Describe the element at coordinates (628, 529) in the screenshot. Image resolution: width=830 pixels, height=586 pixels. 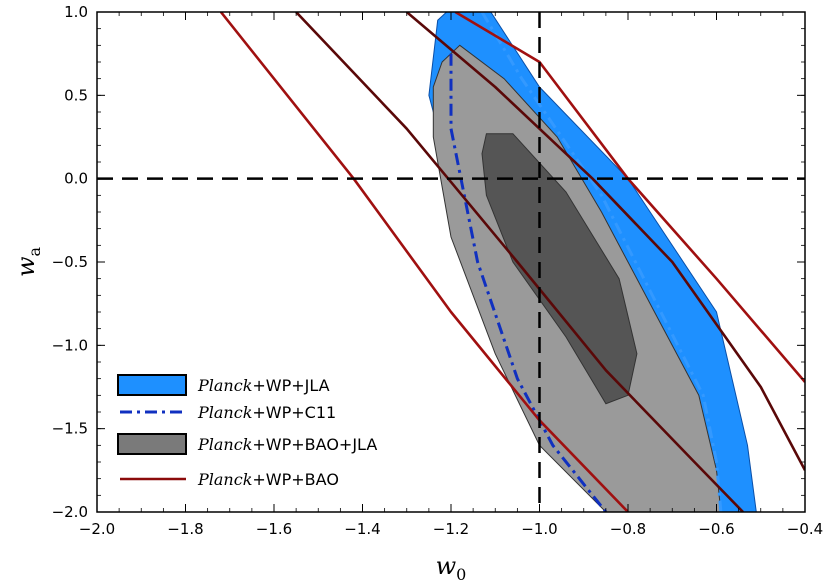
I see `x-tick-label: −0.8` at that location.